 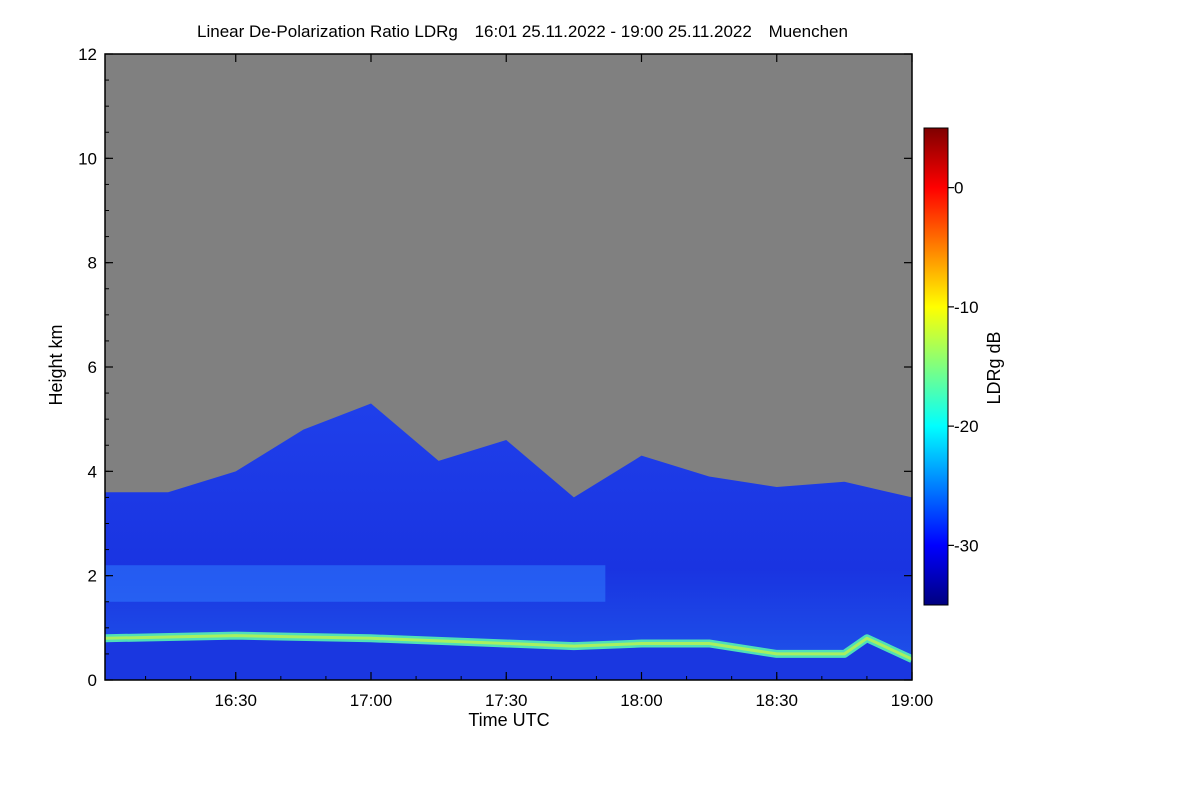 What do you see at coordinates (776, 700) in the screenshot?
I see `x-tick-label-4: 18:30` at bounding box center [776, 700].